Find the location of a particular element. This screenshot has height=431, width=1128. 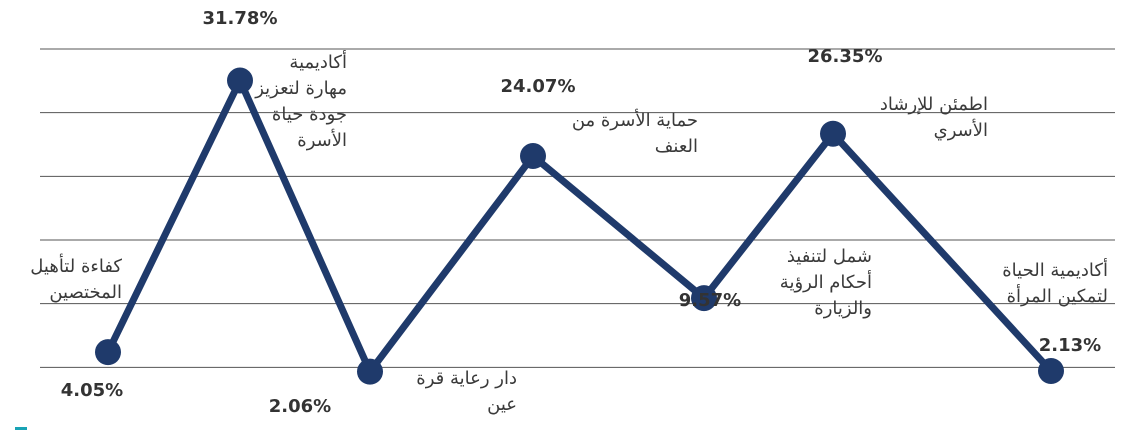

category-label: أكاديمية الحياة لتمكين المرأة is located at coordinates (1055, 283).